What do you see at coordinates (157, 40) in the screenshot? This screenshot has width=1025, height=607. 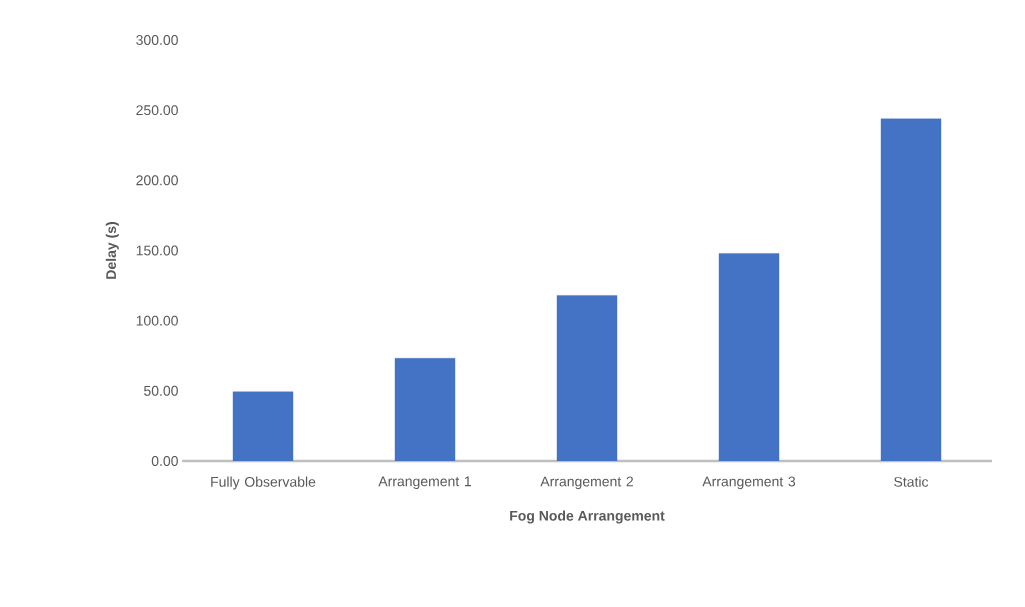 I see `y-tick-label: 300.00` at bounding box center [157, 40].